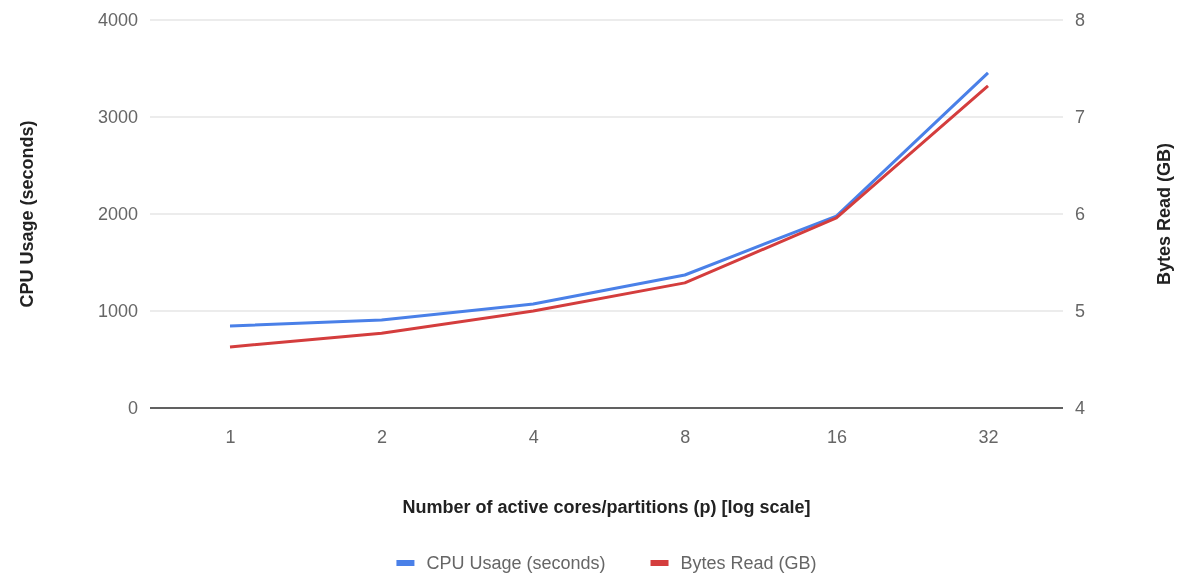 The image size is (1190, 575). Describe the element at coordinates (748, 563) in the screenshot. I see `legend-label: Bytes Read (GB)` at that location.